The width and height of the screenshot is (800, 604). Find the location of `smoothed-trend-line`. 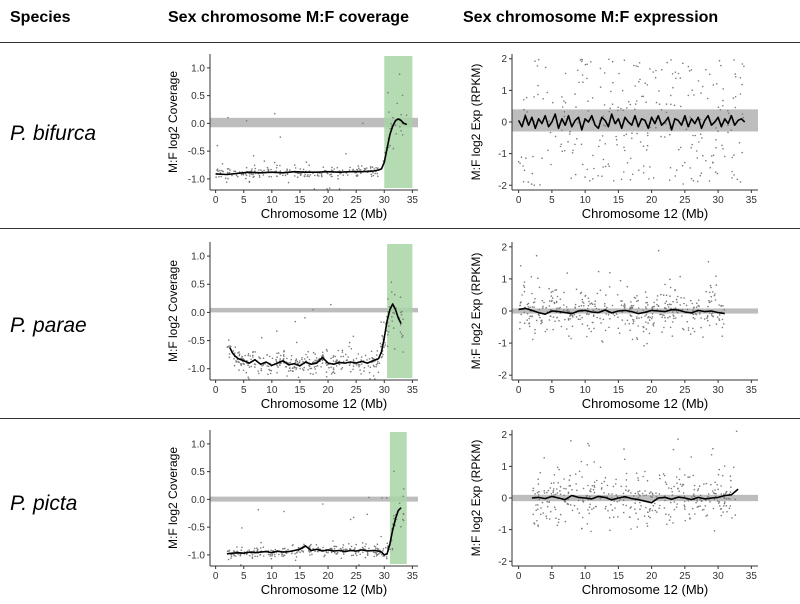

smoothed-trend-line is located at coordinates (315, 335).